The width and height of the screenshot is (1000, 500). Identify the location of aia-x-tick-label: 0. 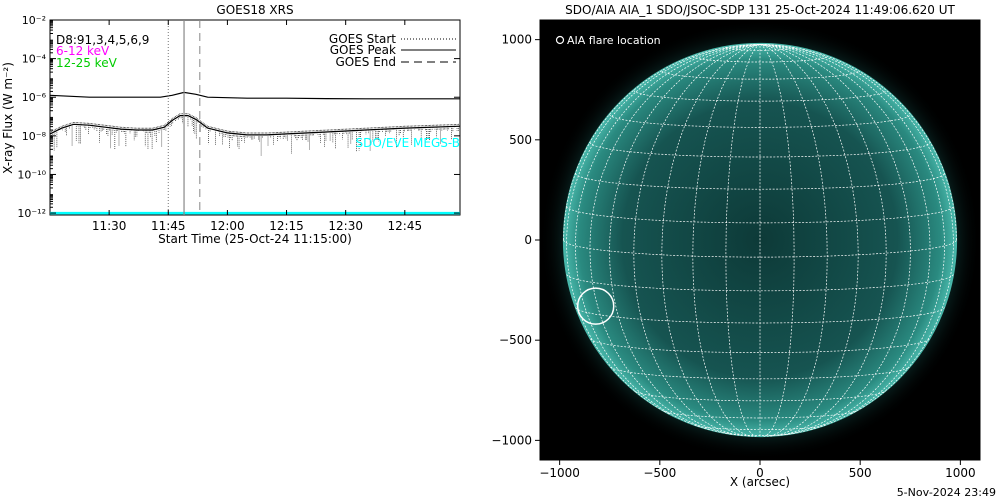
(760, 473).